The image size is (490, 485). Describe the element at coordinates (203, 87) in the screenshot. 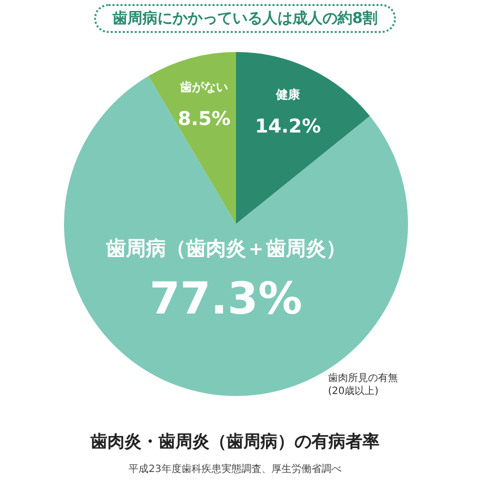

I see `slice-label: 歯がない` at that location.